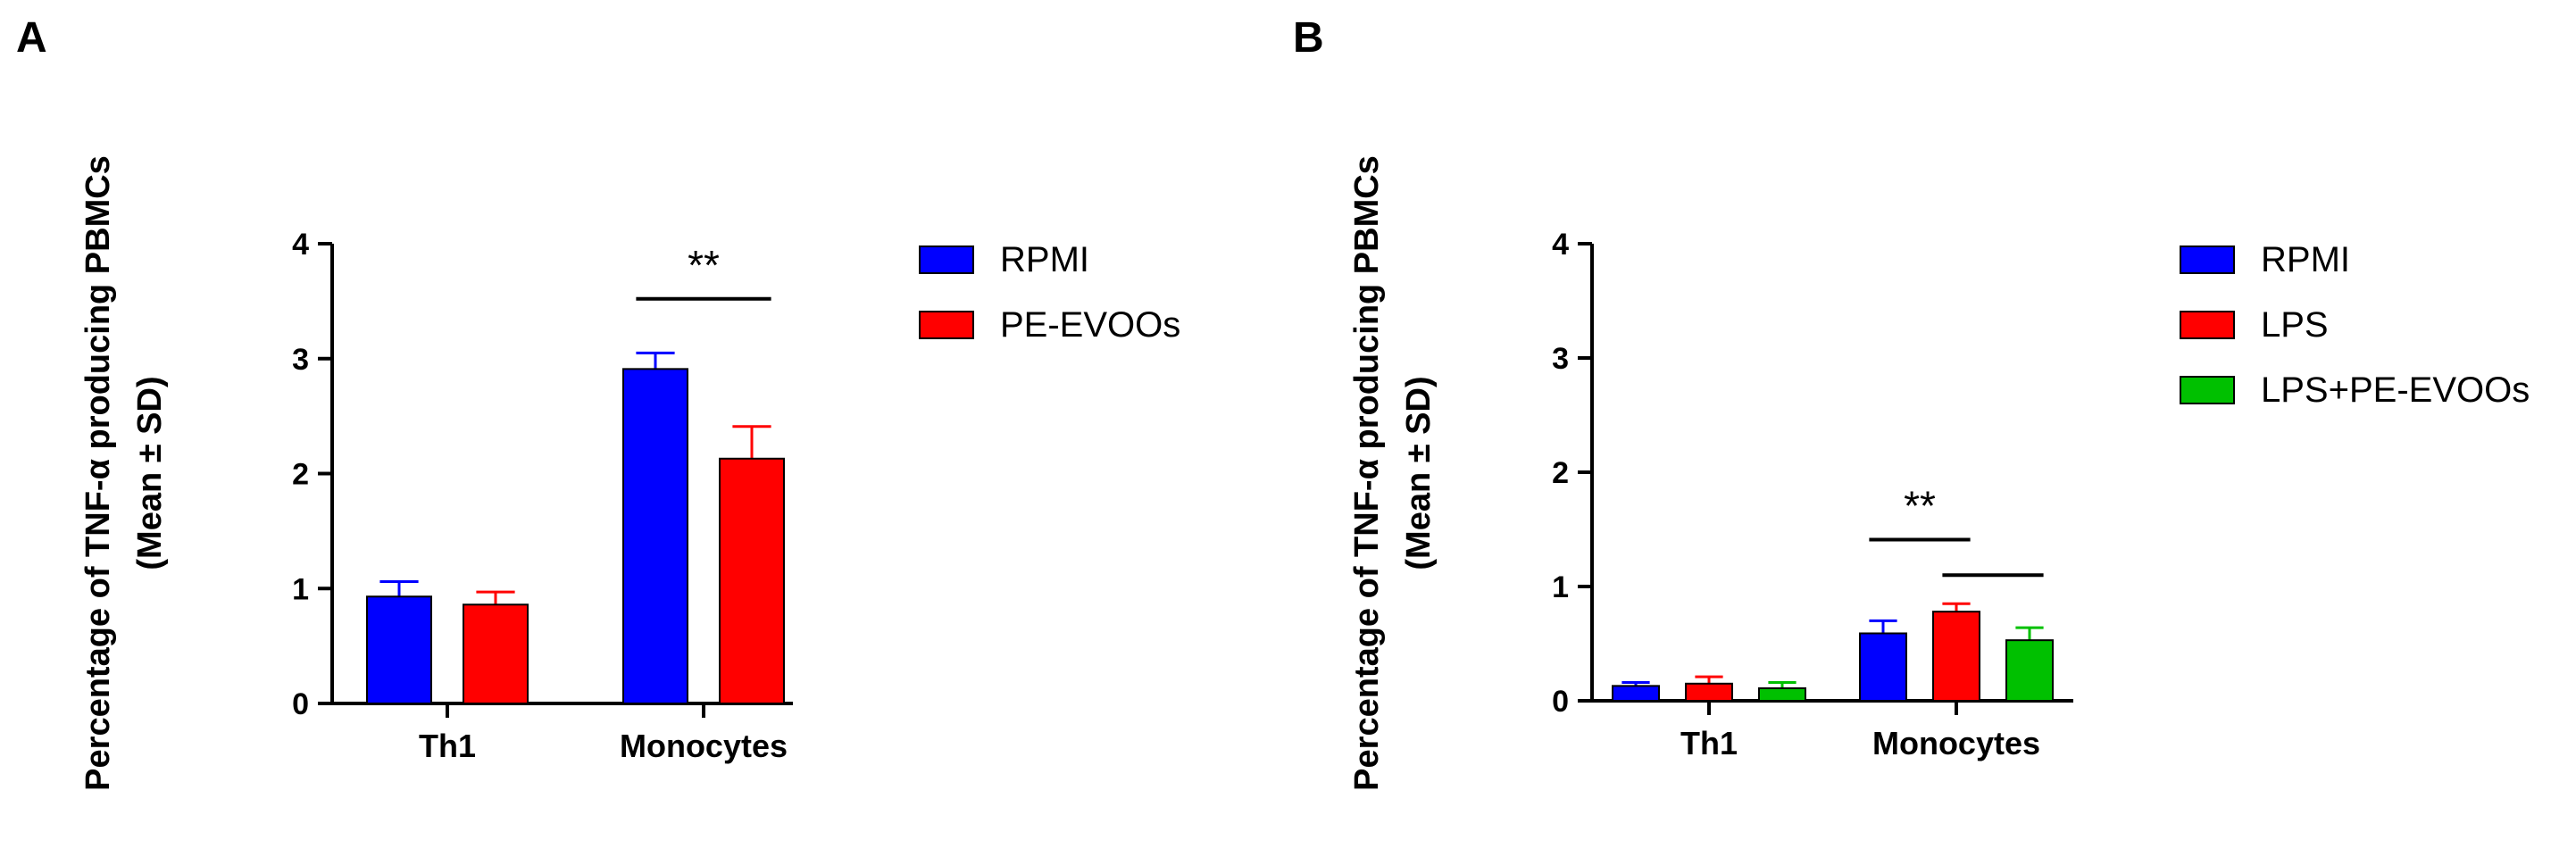 This screenshot has height=857, width=2576. I want to click on panel-a-category-label-0: Th1, so click(447, 746).